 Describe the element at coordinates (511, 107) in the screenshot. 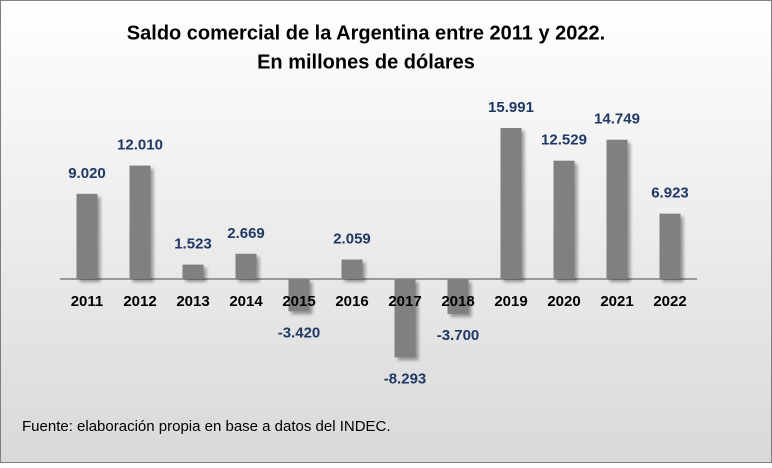

I see `value-label: 15.991` at that location.